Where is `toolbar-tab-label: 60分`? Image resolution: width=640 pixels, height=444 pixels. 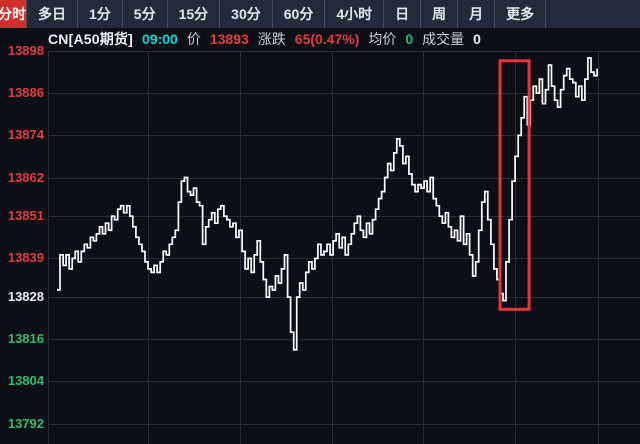 toolbar-tab-label: 60分 is located at coordinates (298, 14).